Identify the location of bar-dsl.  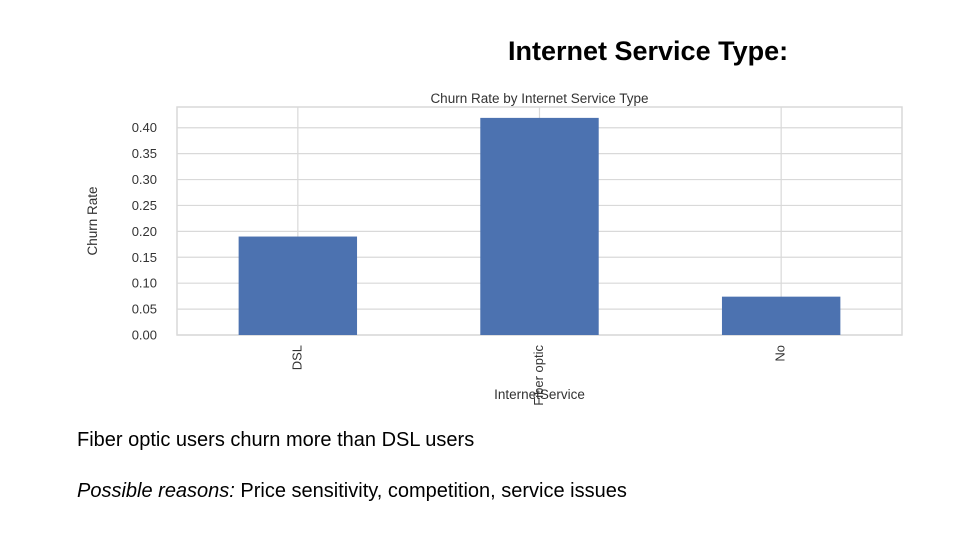
(298, 285).